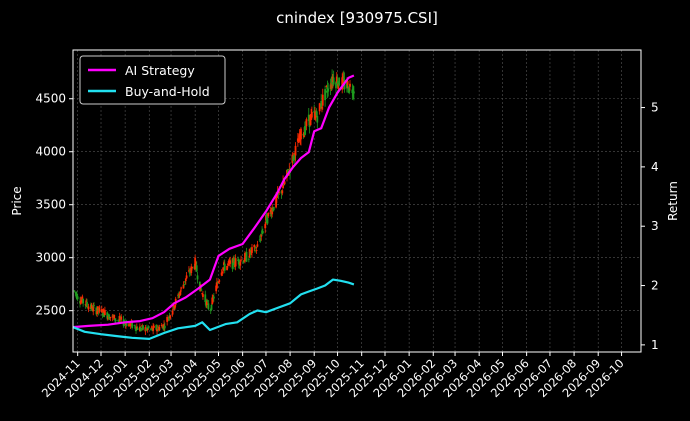 The image size is (690, 421). I want to click on y-tick-label-right: 1, so click(655, 345).